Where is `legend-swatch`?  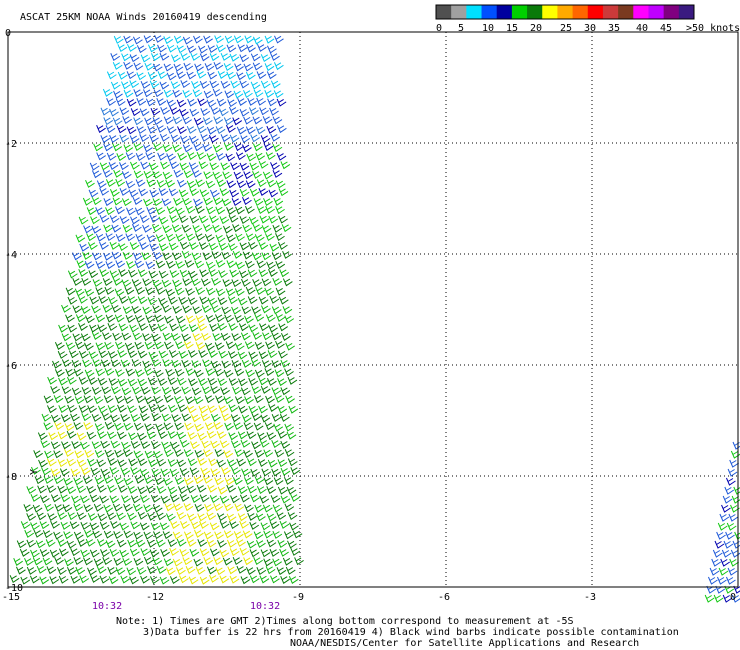
legend-swatch is located at coordinates (459, 12).